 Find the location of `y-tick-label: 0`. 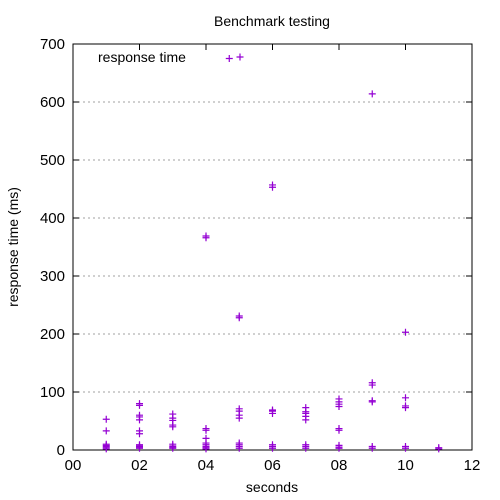

y-tick-label: 0 is located at coordinates (61, 450).